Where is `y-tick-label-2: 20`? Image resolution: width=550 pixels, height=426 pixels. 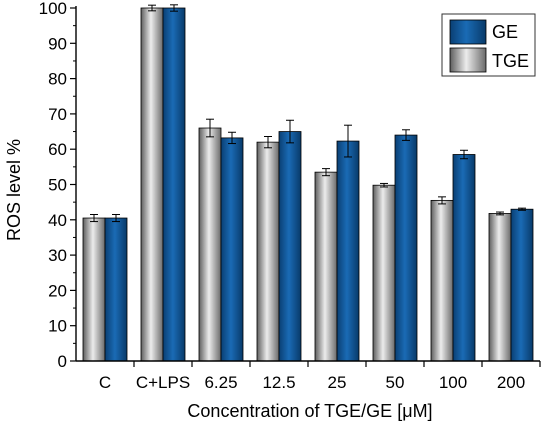
y-tick-label-2: 20 is located at coordinates (57, 290).